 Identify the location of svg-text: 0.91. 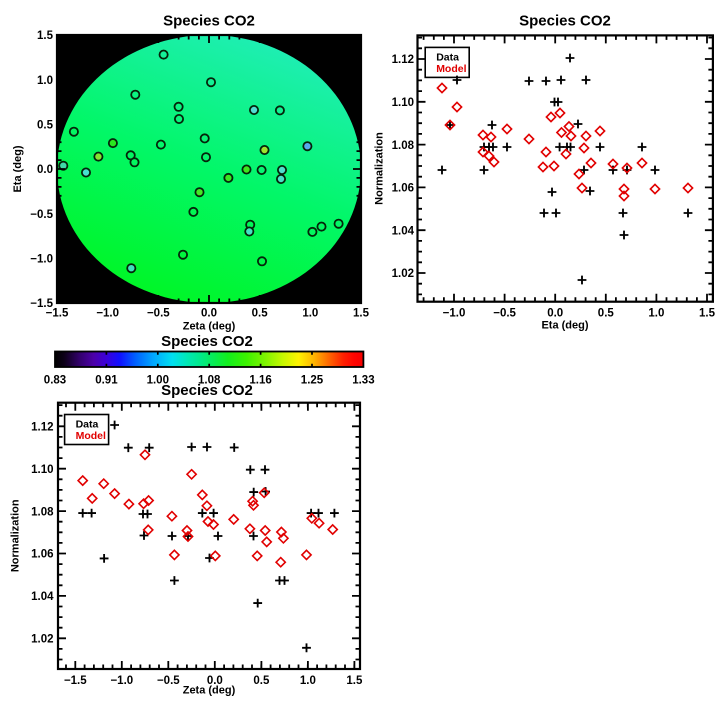
(106, 381).